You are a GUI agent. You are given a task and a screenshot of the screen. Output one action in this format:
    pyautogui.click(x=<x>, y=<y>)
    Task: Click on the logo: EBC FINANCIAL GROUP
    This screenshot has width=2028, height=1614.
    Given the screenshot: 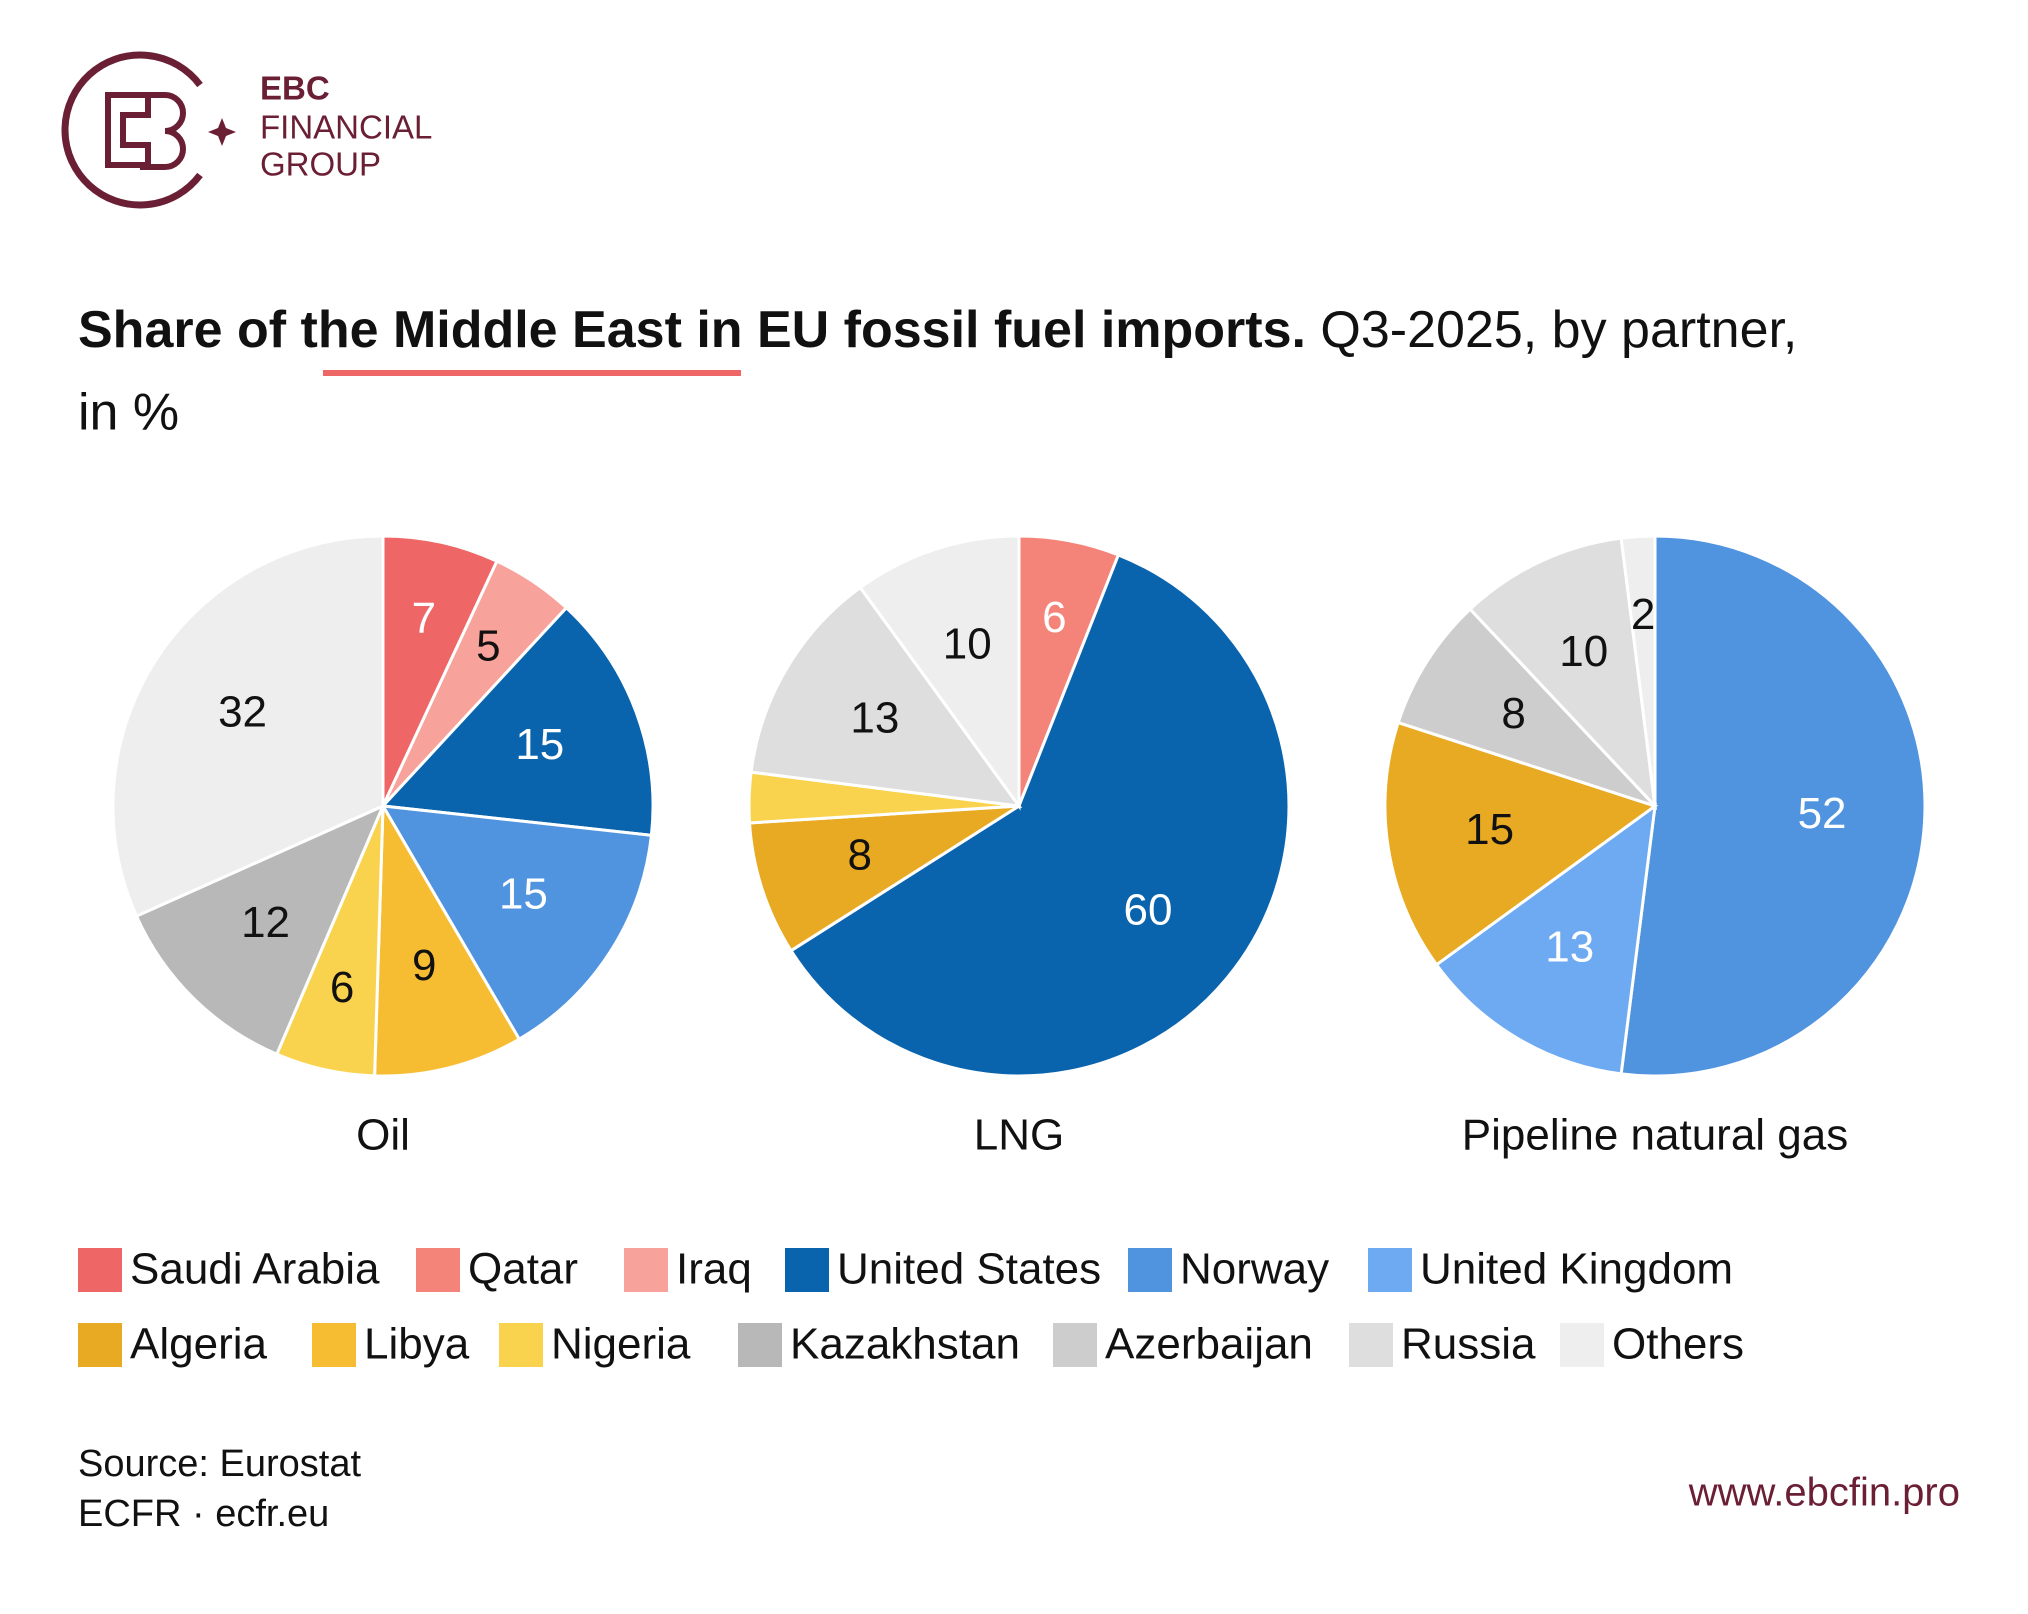 What is the action you would take?
    pyautogui.click(x=246, y=130)
    